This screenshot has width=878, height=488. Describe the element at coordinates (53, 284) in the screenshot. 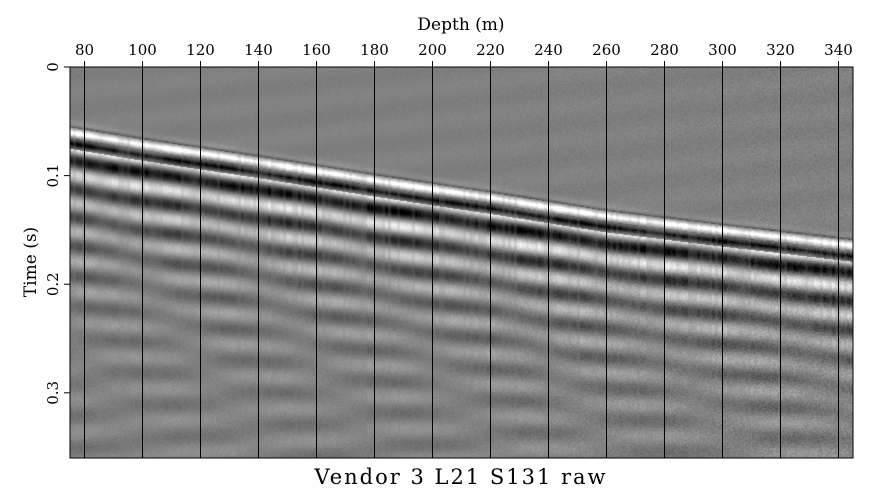

I see `y-tick-label: 0.2` at that location.